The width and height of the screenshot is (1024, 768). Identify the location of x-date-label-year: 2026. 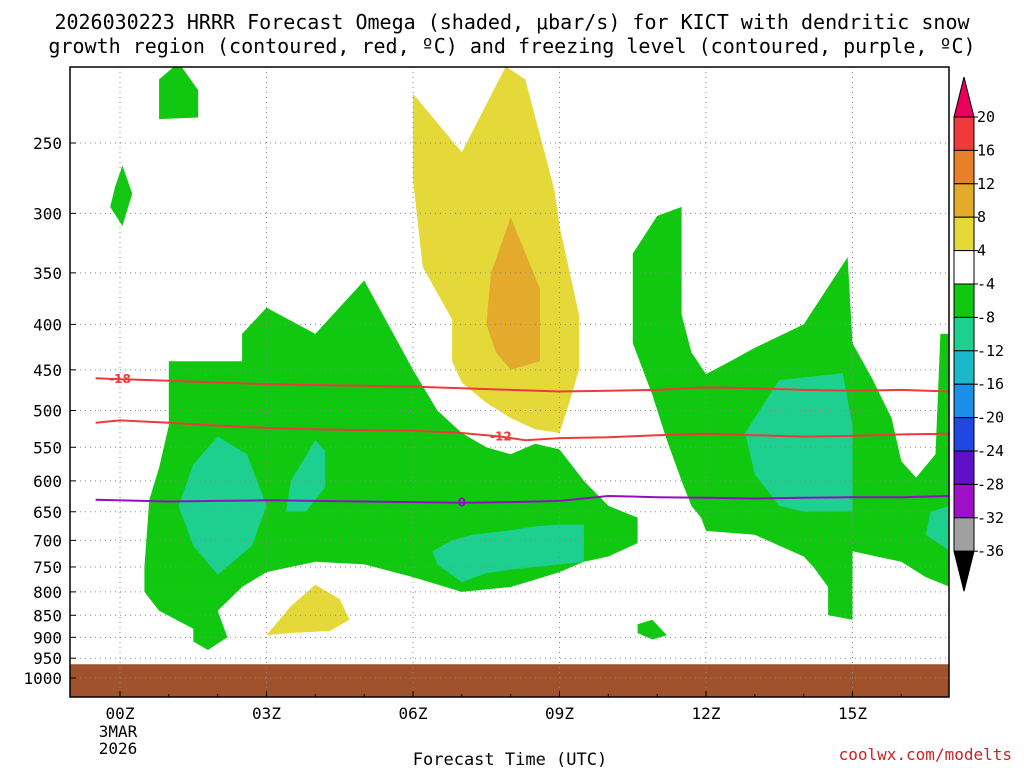
(118, 748).